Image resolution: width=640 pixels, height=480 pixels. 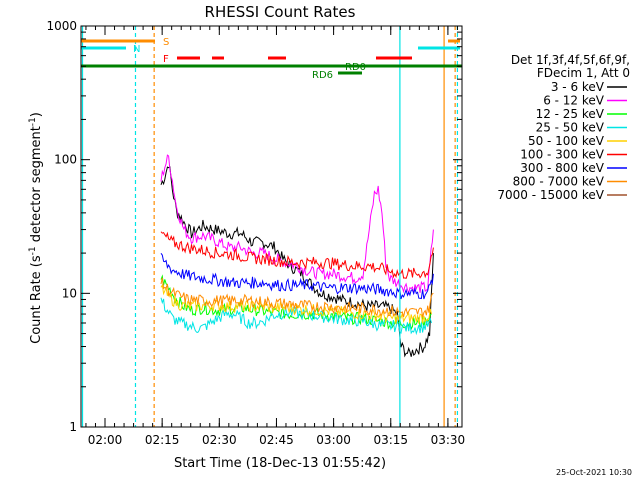 What do you see at coordinates (570, 114) in the screenshot?
I see `legend-label: 12 - 25 keV` at bounding box center [570, 114].